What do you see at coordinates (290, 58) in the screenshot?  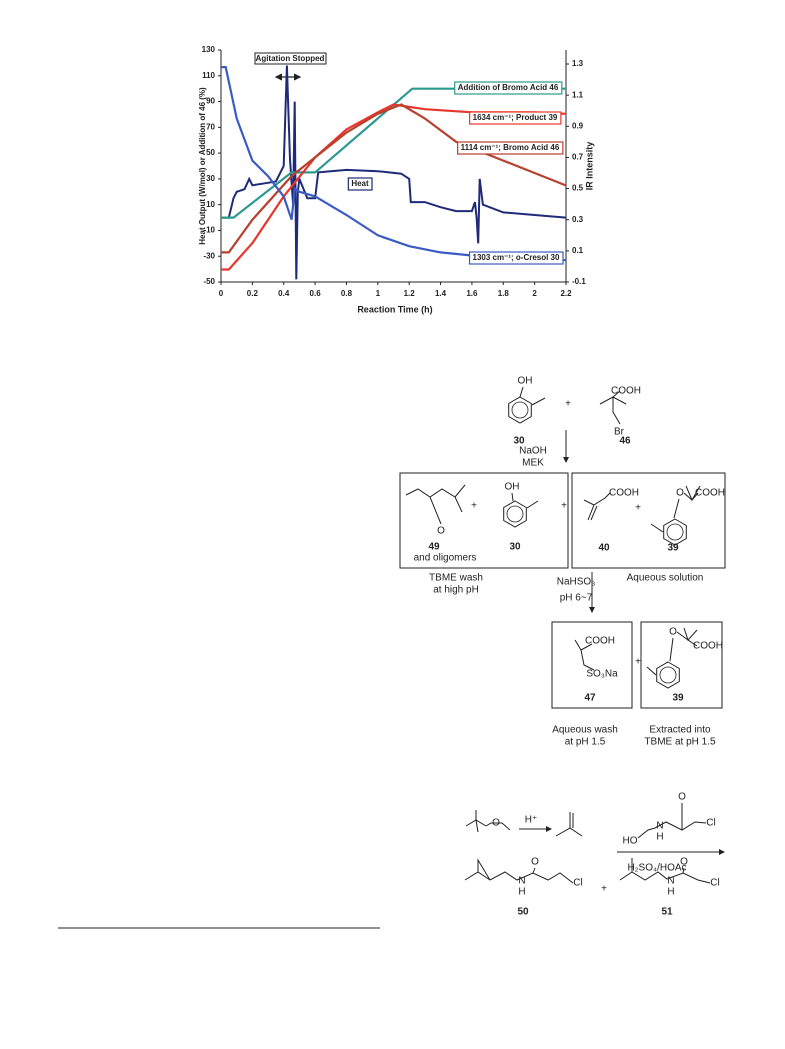 I see `annotation-box` at bounding box center [290, 58].